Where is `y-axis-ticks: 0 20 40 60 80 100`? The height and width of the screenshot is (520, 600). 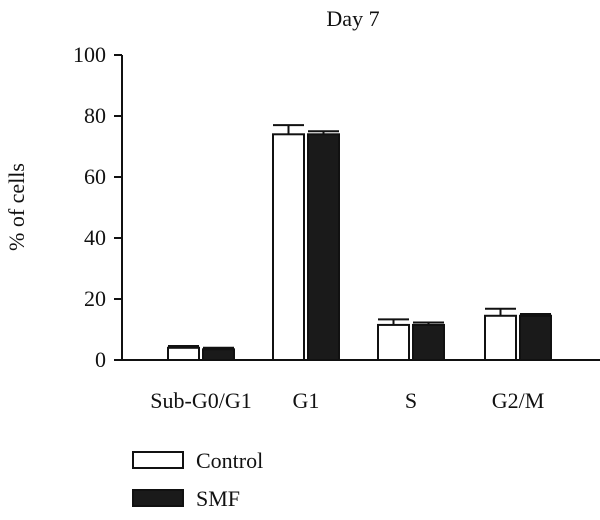
y-axis-ticks: 0 20 40 60 80 100 is located at coordinates (97, 207).